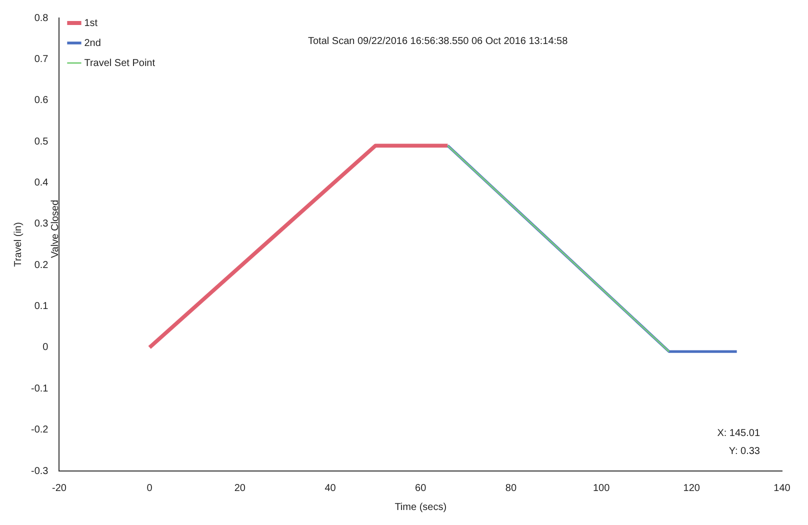 This screenshot has width=808, height=525. Describe the element at coordinates (438, 41) in the screenshot. I see `text: Total Scan 09/22/2016 16:56:38.550 06 Oct 2016 13:14:58` at that location.